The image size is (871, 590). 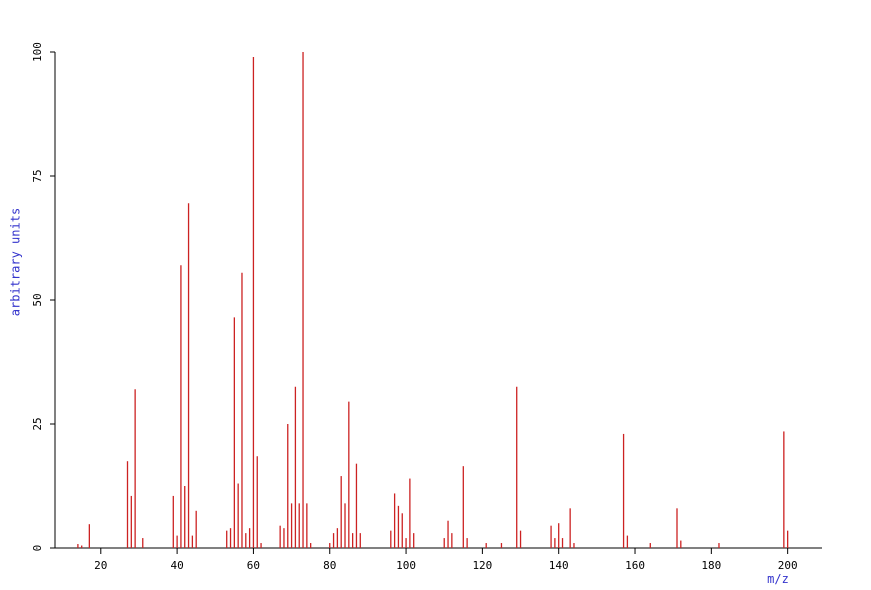 What do you see at coordinates (635, 565) in the screenshot?
I see `x-tick-label: 160` at bounding box center [635, 565].